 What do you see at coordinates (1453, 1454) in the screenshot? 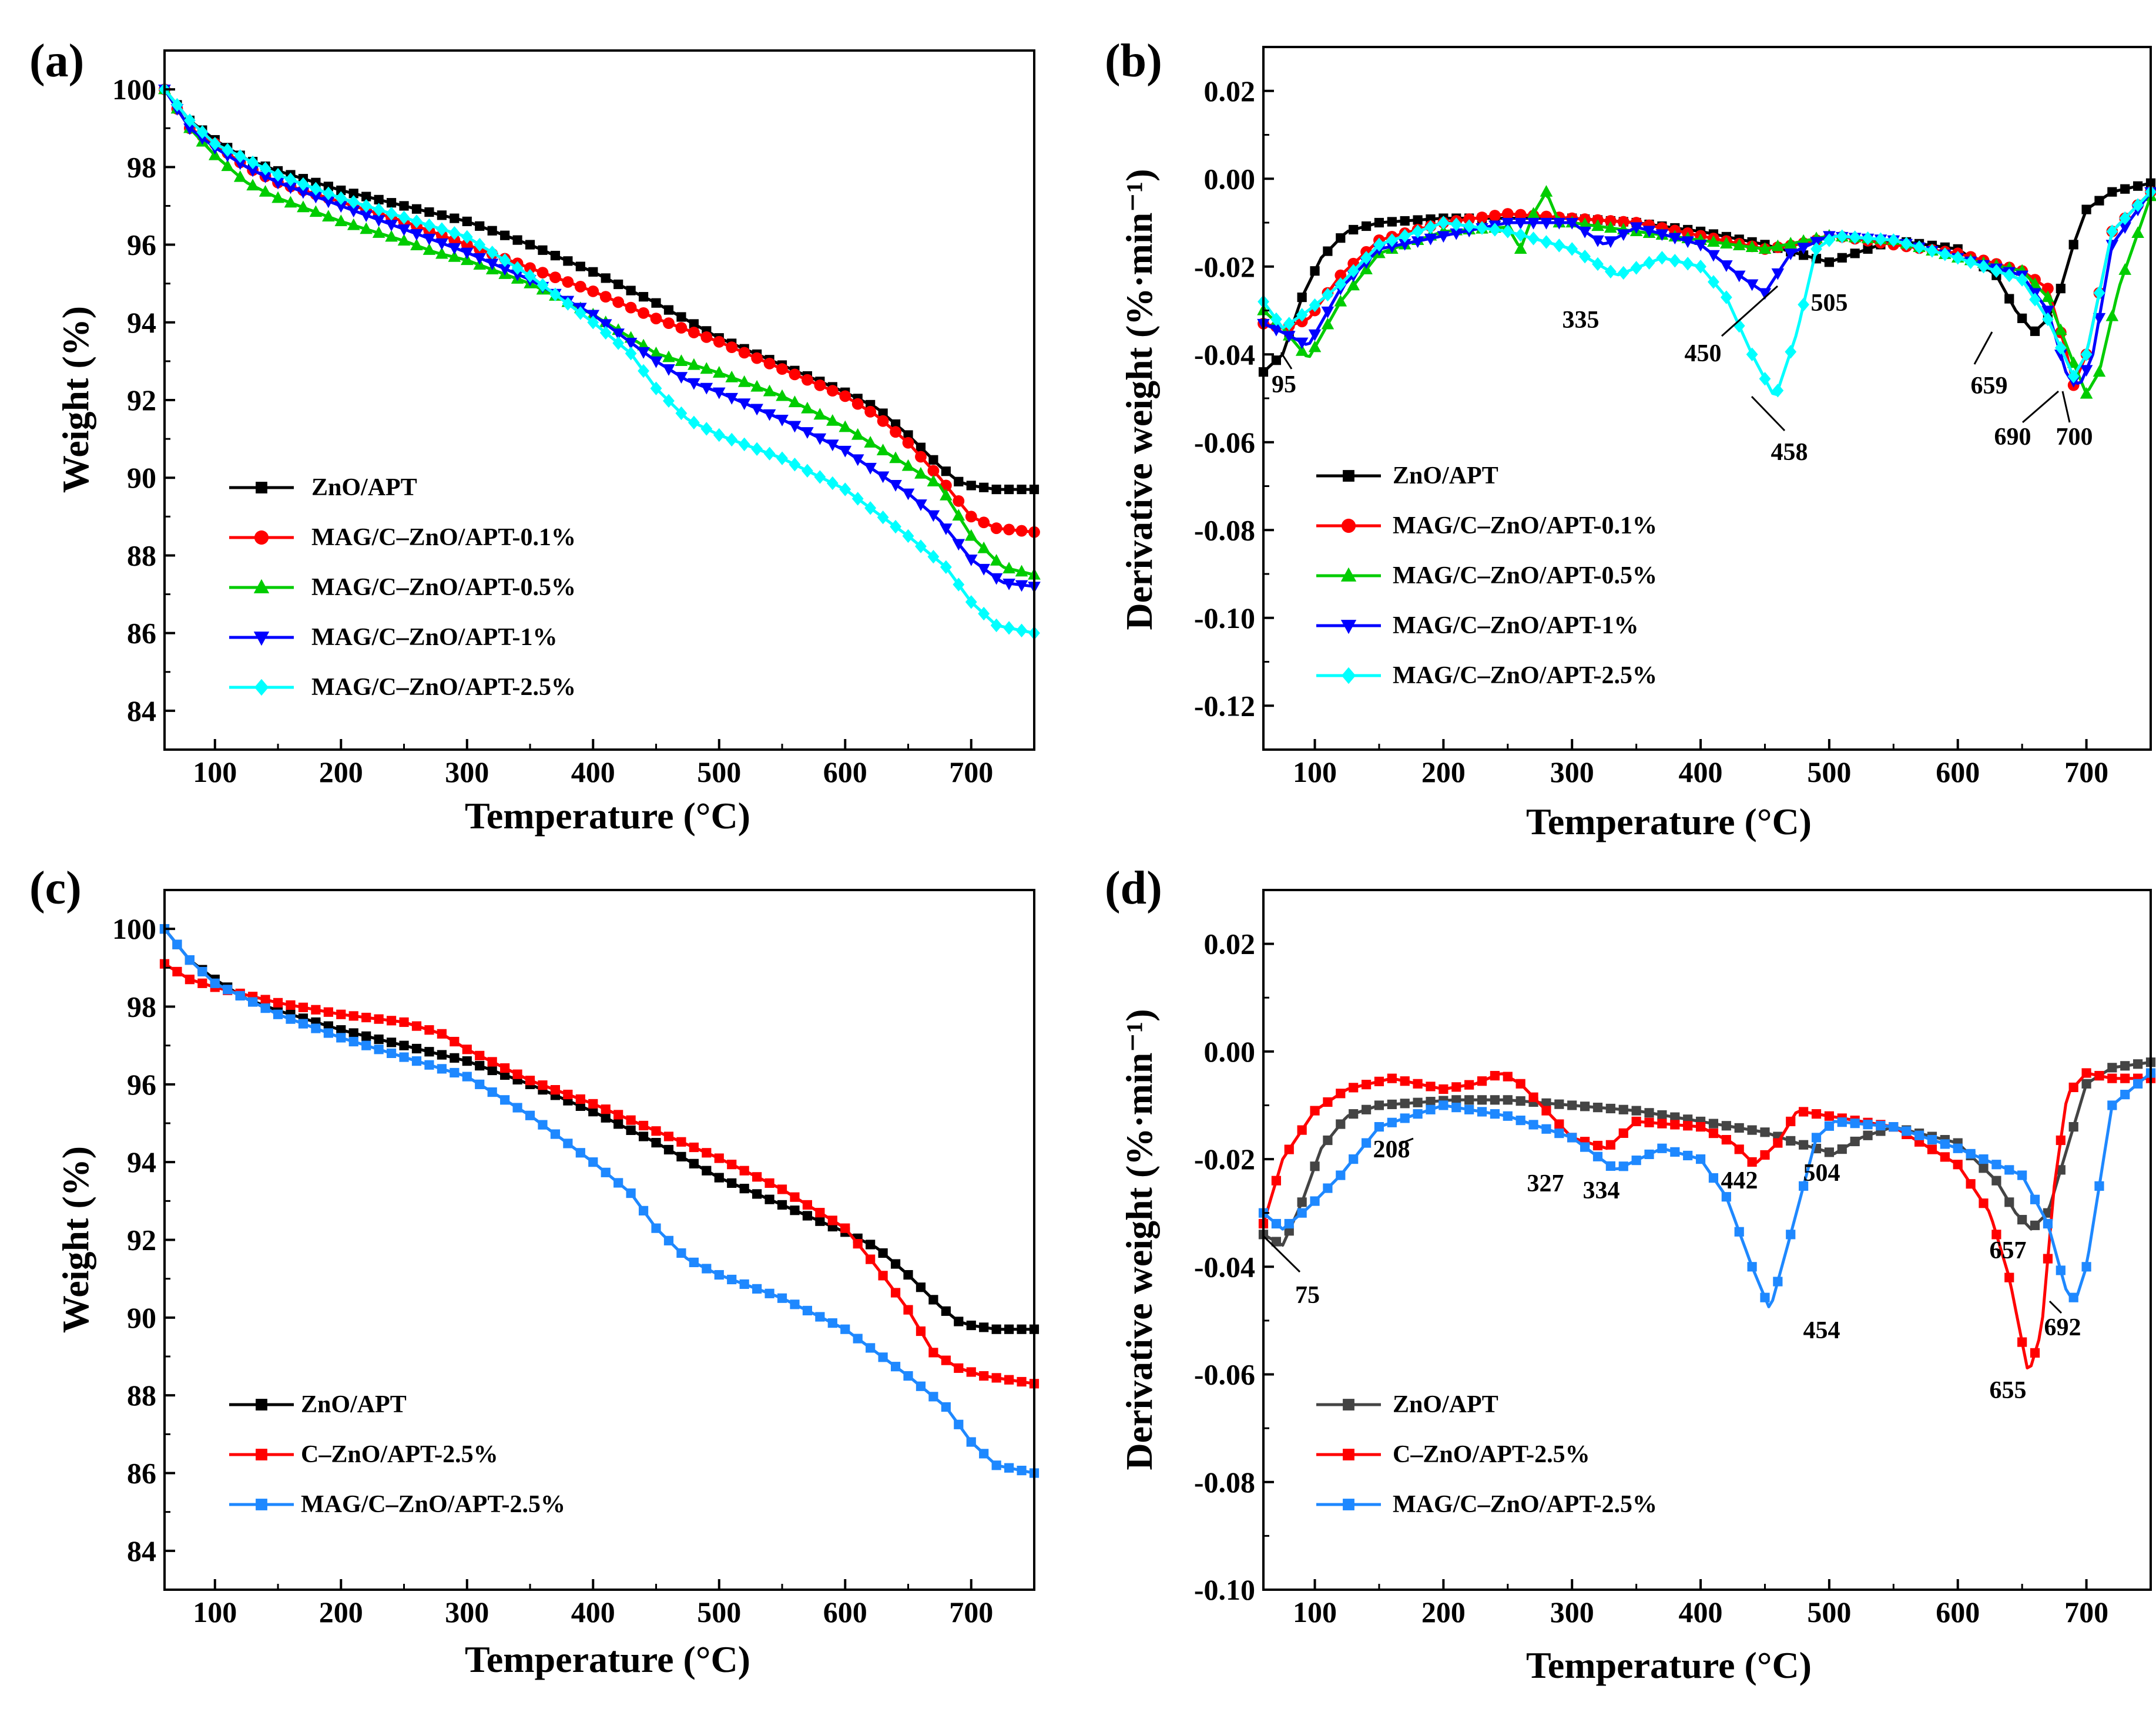
I see `legend-entry-c-zno-2-5: C–ZnO/APT-2.5%` at bounding box center [1453, 1454].